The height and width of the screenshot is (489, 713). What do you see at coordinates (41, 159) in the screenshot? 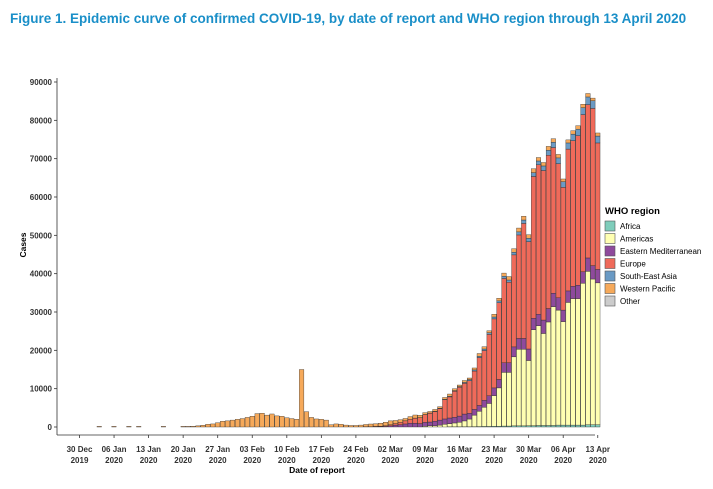
I see `y-tick-label: 70000` at bounding box center [41, 159].